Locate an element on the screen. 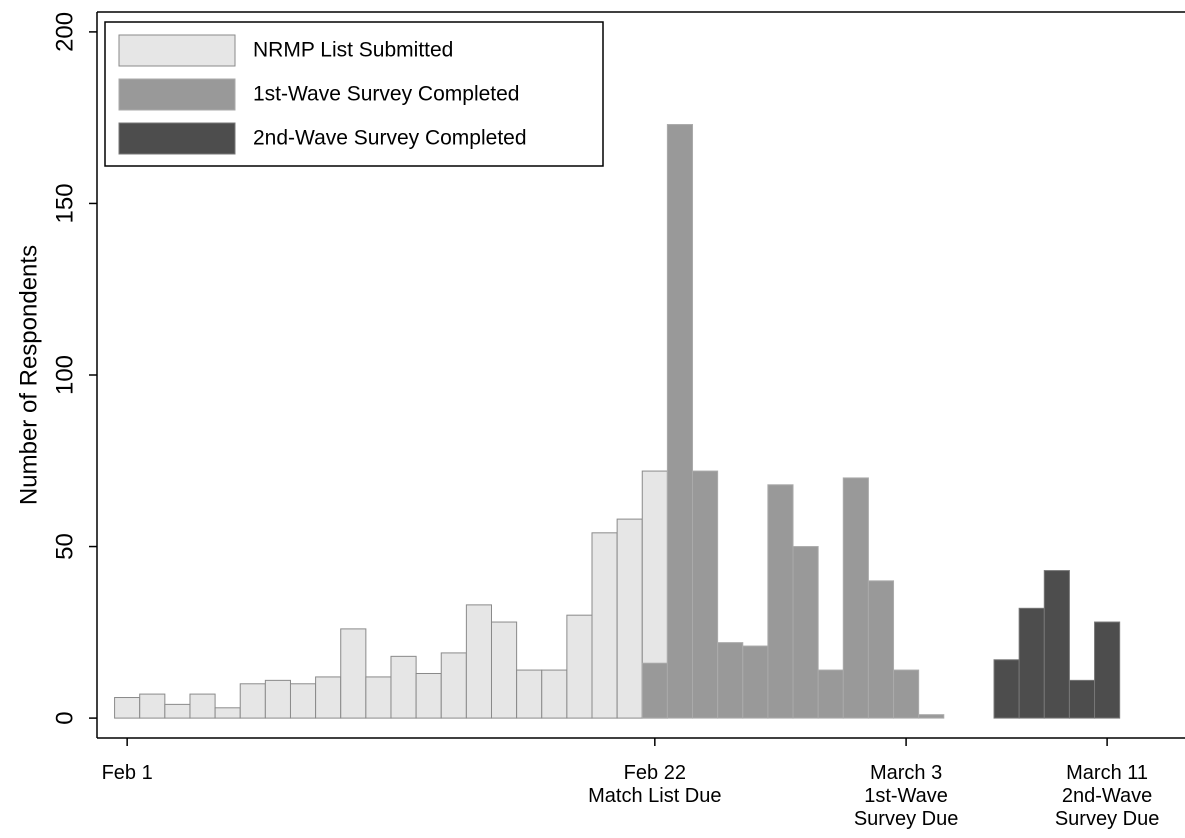 The width and height of the screenshot is (1185, 838). y-tick-label: 150 is located at coordinates (64, 203).